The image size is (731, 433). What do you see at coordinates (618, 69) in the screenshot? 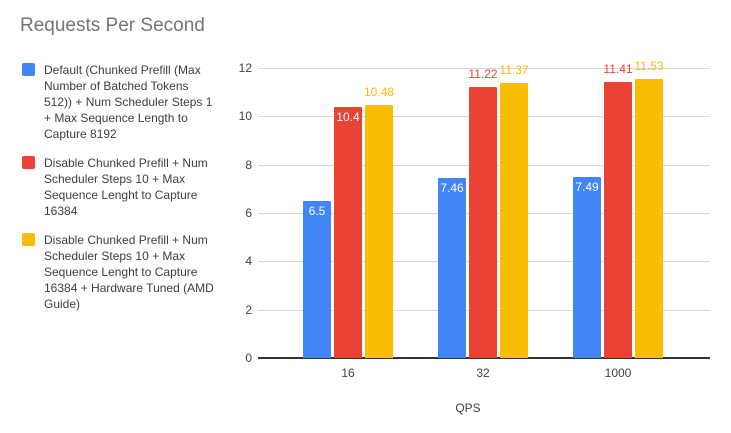
I see `bar-value-label: 11.41` at bounding box center [618, 69].